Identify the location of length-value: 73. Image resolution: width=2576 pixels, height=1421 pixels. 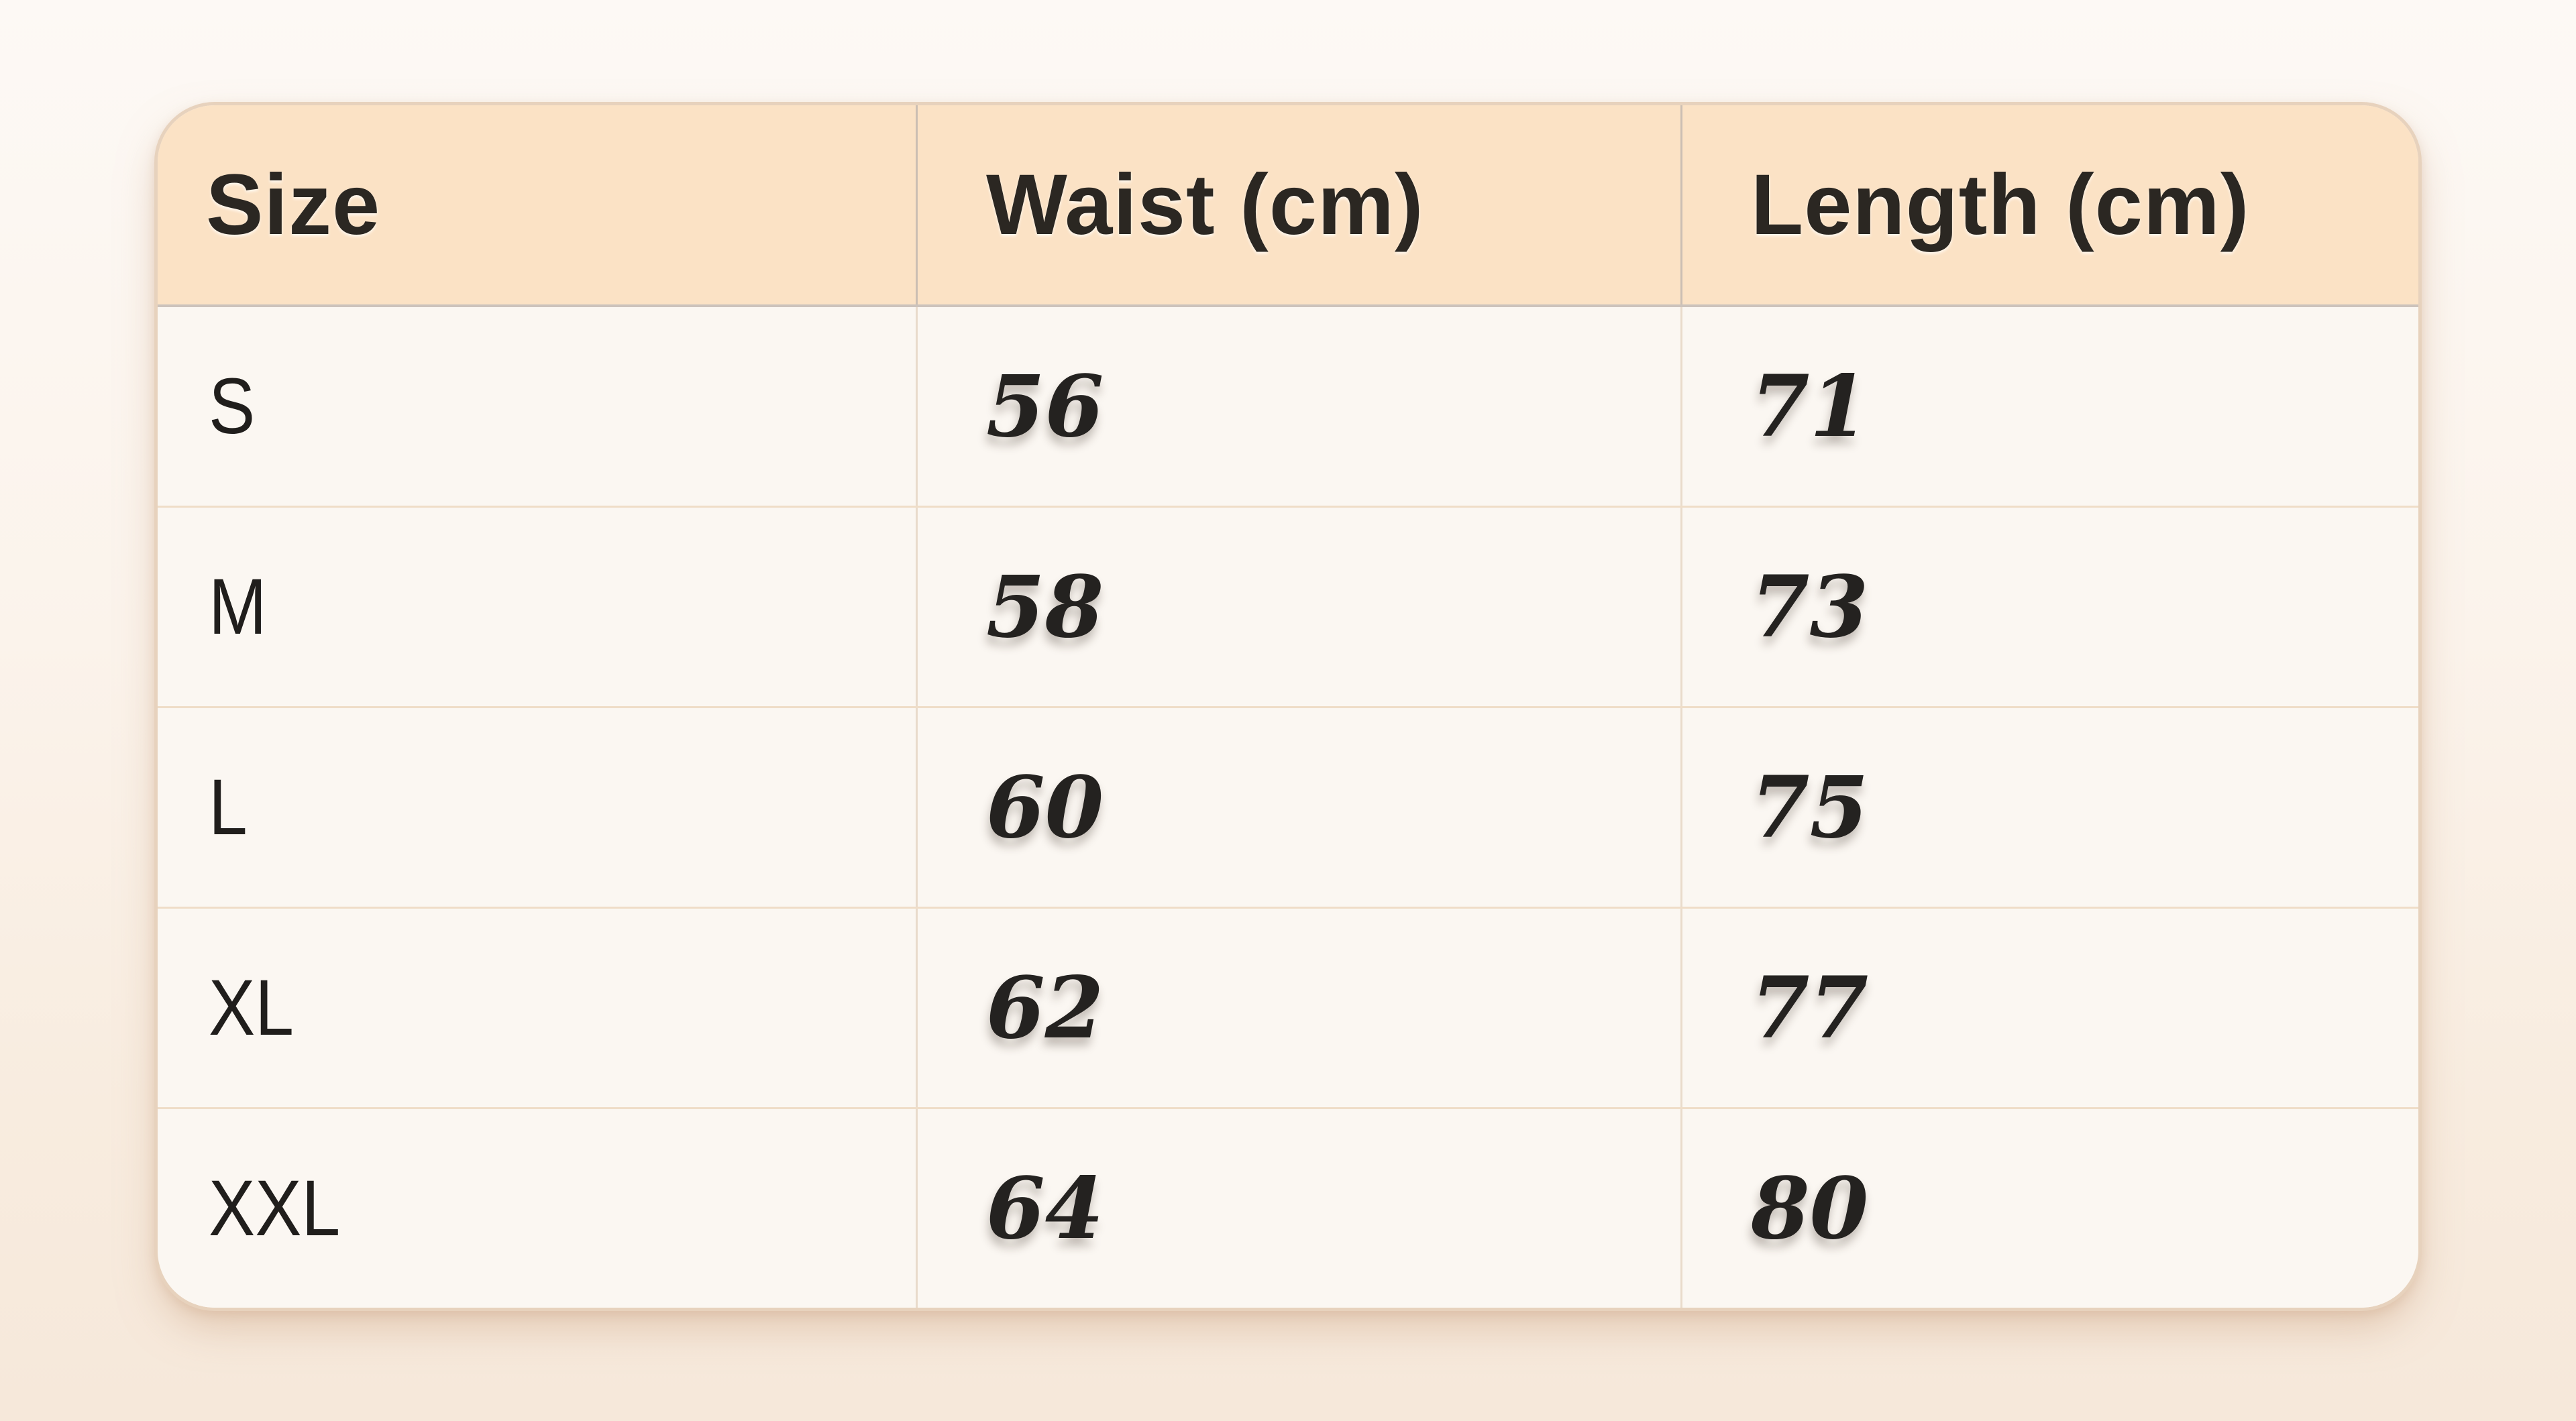
(1810, 607).